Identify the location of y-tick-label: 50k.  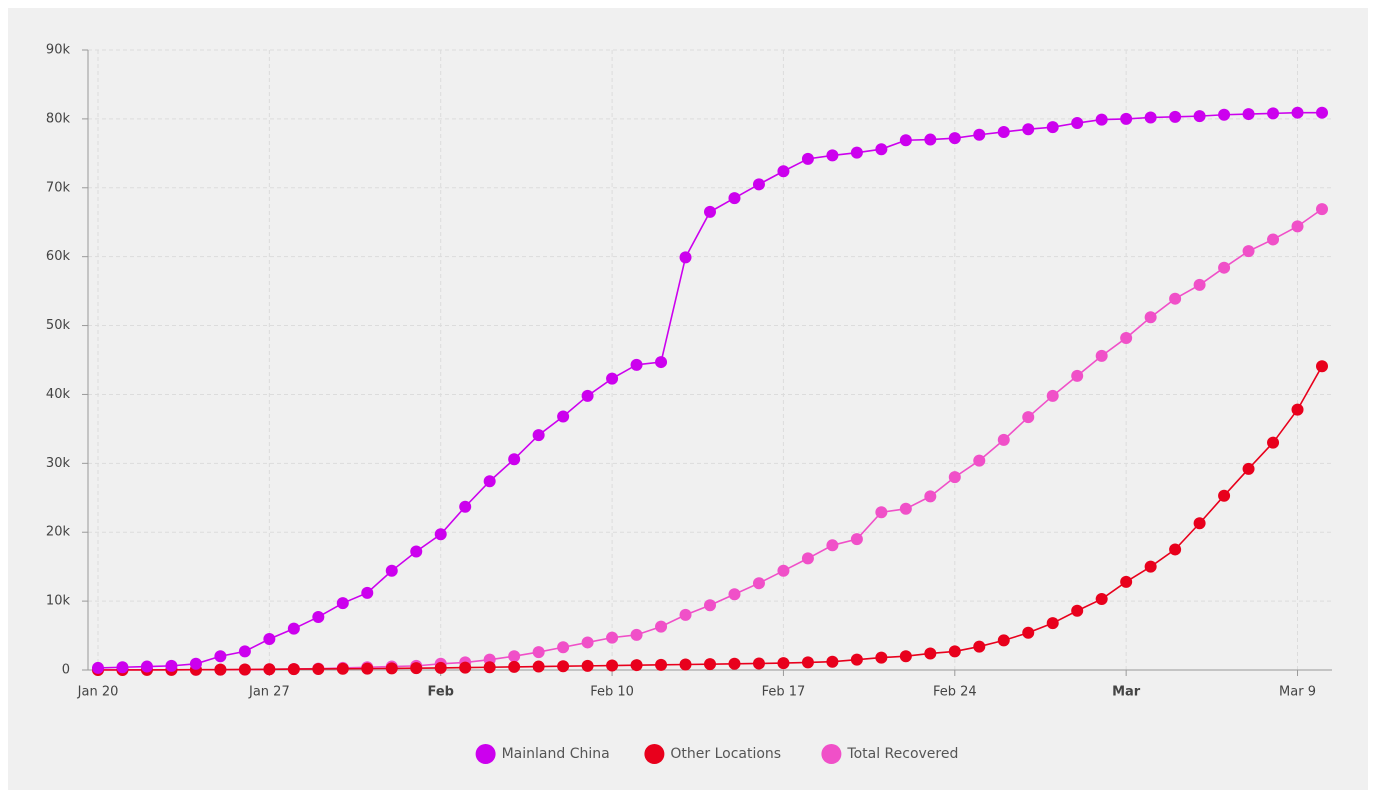
(58, 325).